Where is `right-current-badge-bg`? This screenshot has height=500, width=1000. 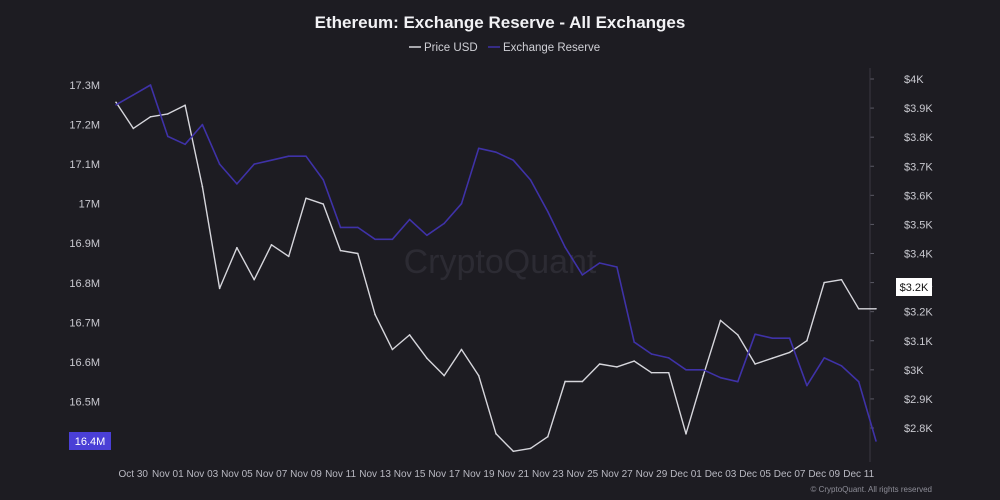
right-current-badge-bg is located at coordinates (914, 287).